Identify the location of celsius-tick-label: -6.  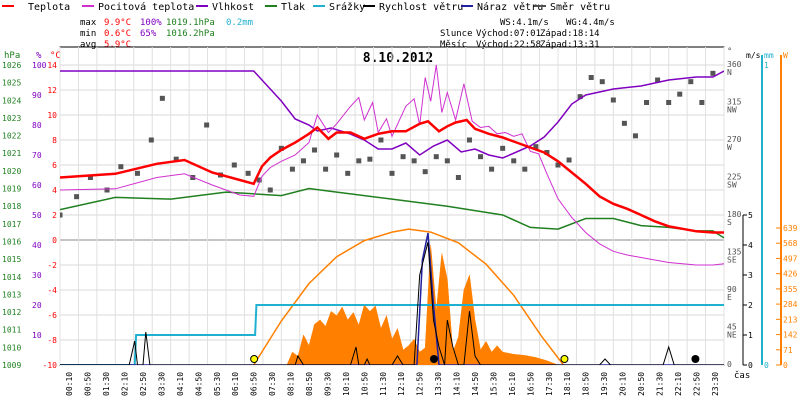
(52, 315).